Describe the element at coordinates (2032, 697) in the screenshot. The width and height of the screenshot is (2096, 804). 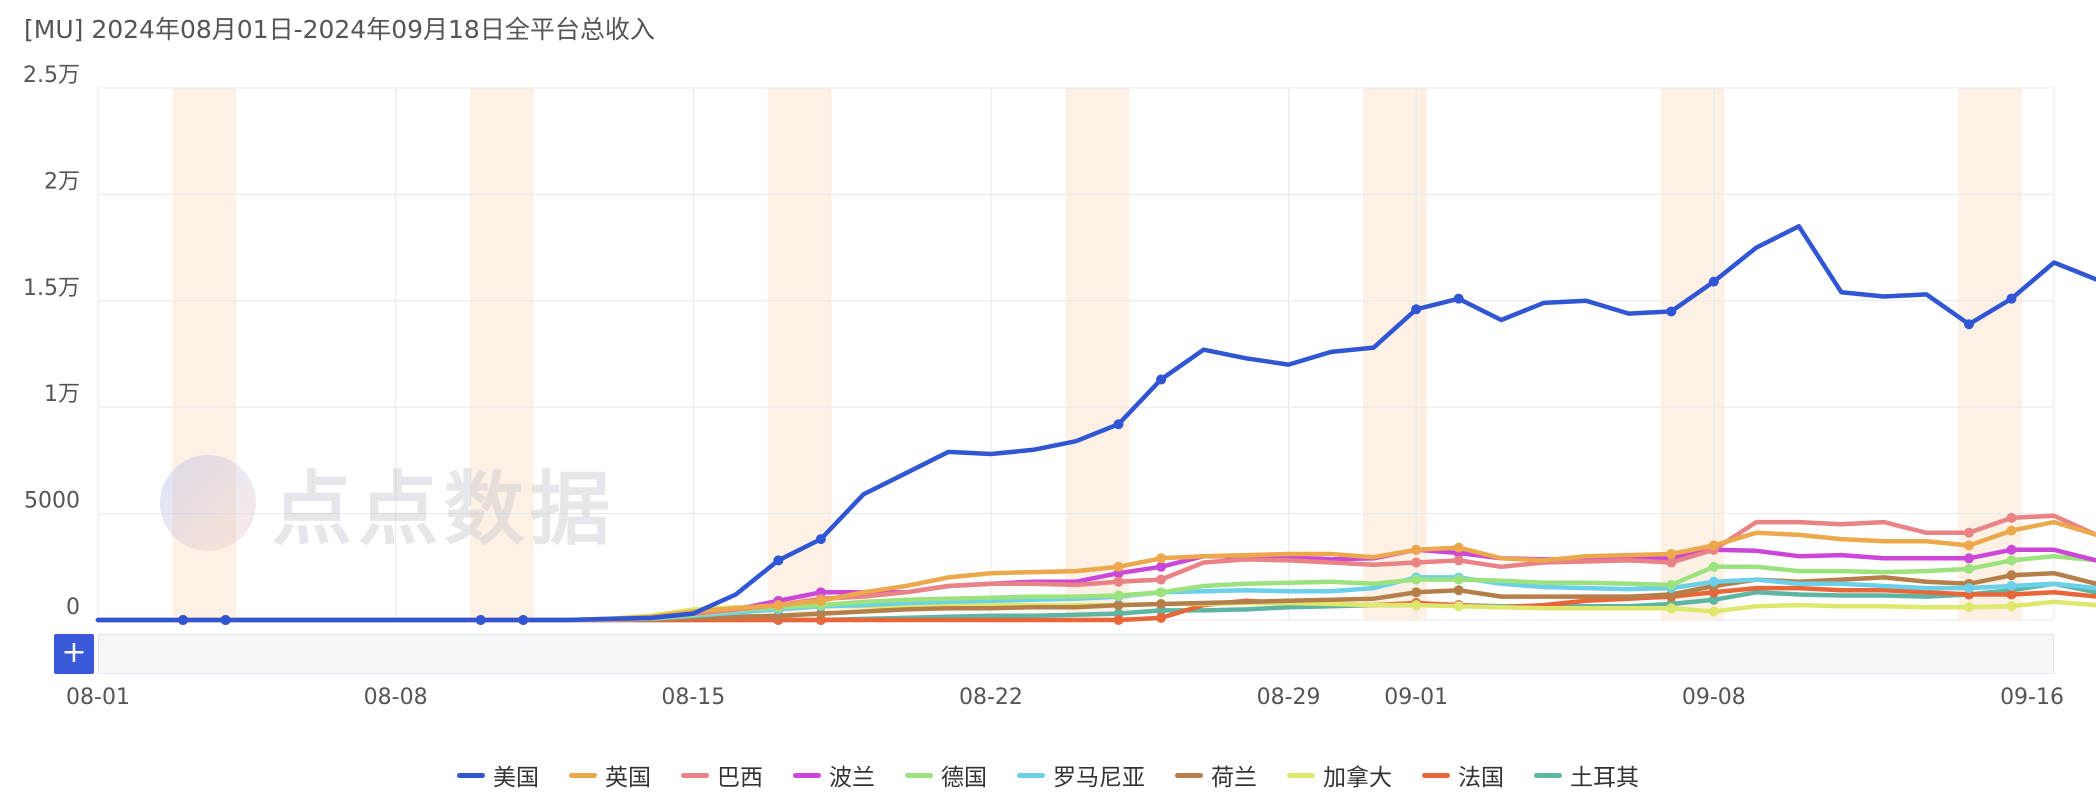
I see `x-tick-label: 09-16` at that location.